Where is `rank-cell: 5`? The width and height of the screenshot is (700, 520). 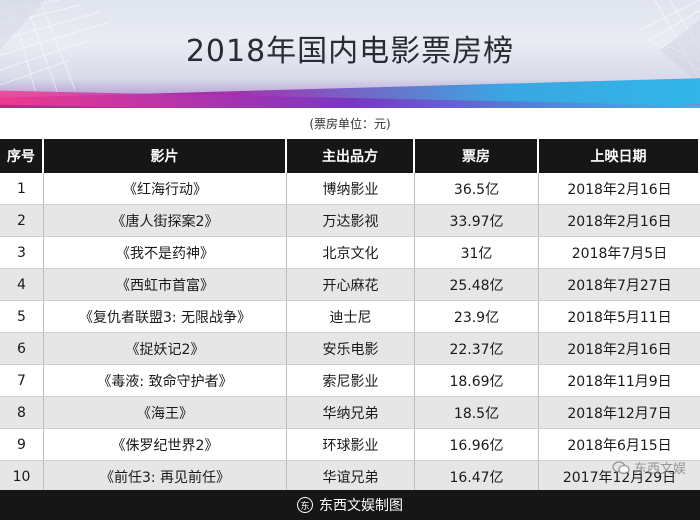
rank-cell: 5 is located at coordinates (22, 316).